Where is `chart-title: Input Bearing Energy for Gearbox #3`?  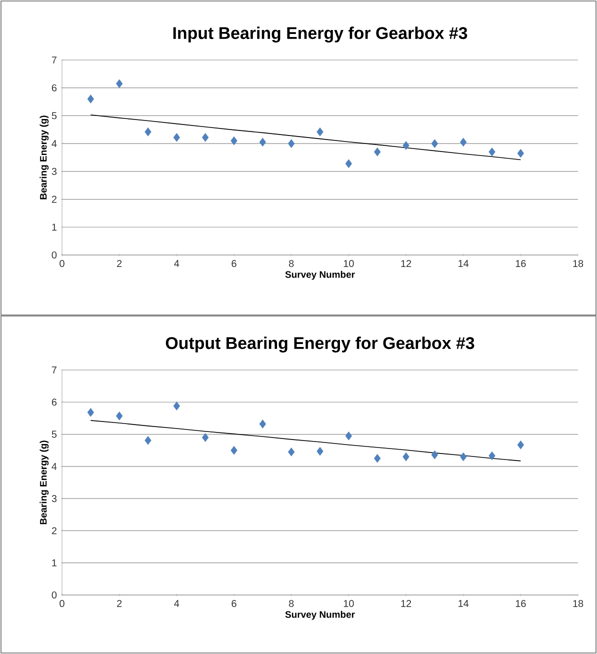 chart-title: Input Bearing Energy for Gearbox #3 is located at coordinates (320, 34).